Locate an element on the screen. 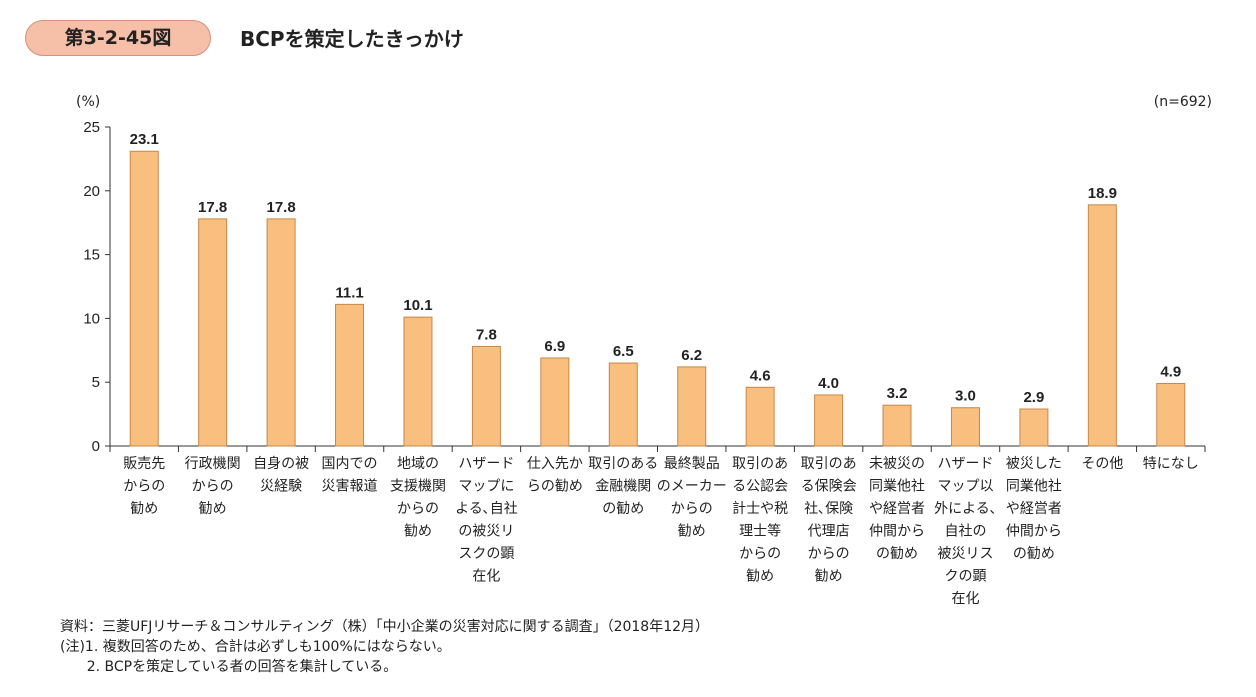 Image resolution: width=1256 pixels, height=697 pixels. category-label: 自社の is located at coordinates (965, 532).